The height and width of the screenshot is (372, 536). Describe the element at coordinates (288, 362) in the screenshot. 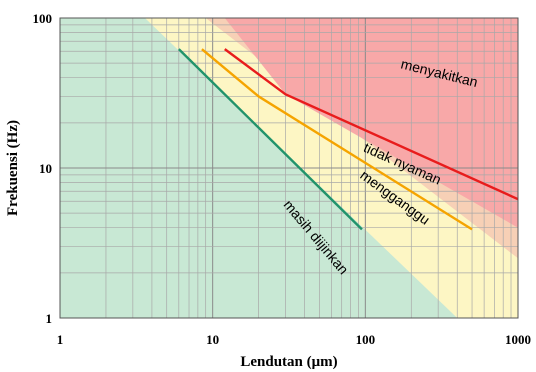

I see `x-axis-title: Lendutan (μm)` at that location.